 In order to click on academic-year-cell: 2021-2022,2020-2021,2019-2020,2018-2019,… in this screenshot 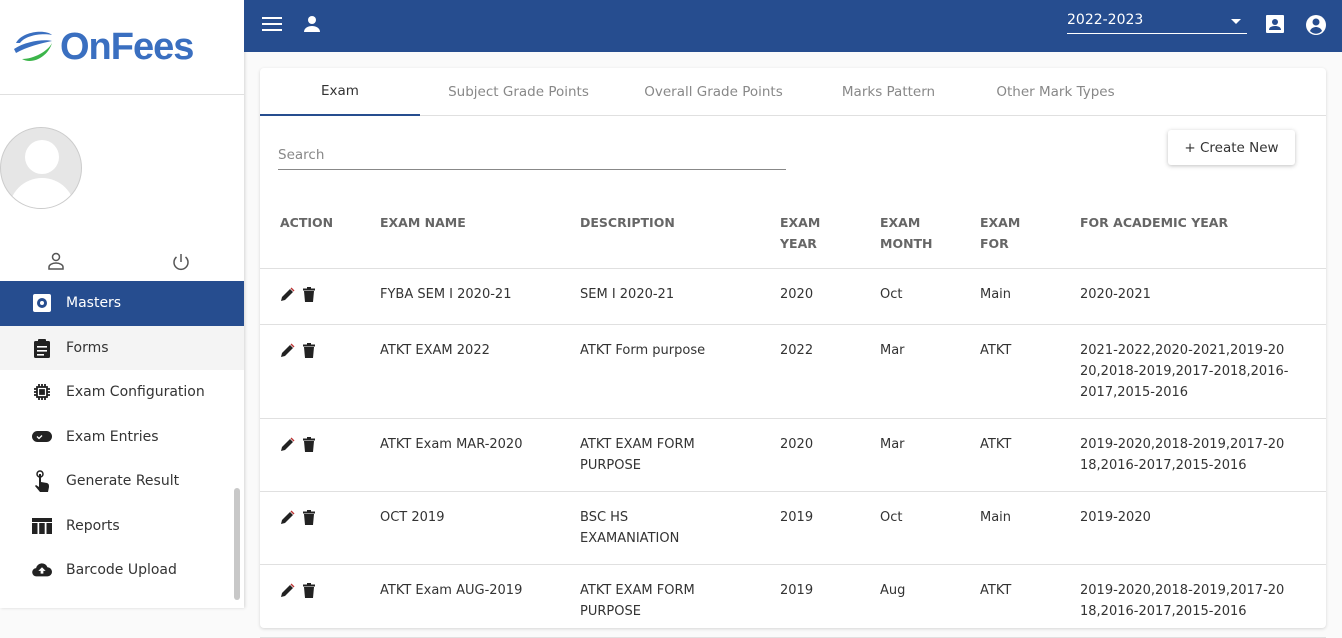, I will do `click(1193, 371)`.